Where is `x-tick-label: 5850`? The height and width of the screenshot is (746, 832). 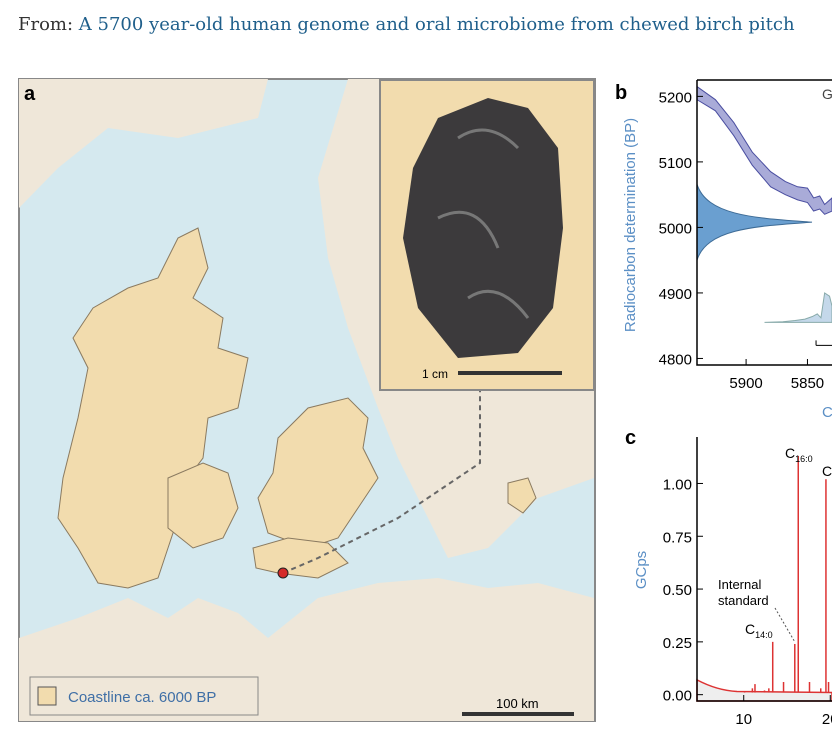
x-tick-label: 5850 is located at coordinates (807, 383).